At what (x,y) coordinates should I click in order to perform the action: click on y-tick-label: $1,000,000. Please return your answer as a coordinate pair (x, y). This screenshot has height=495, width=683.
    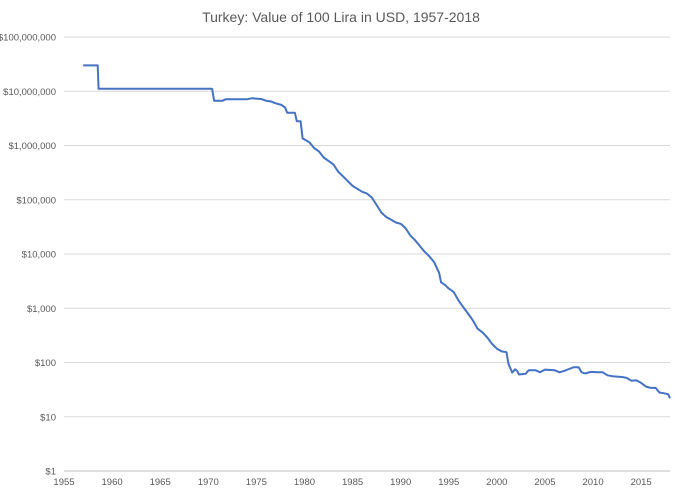
    Looking at the image, I should click on (32, 146).